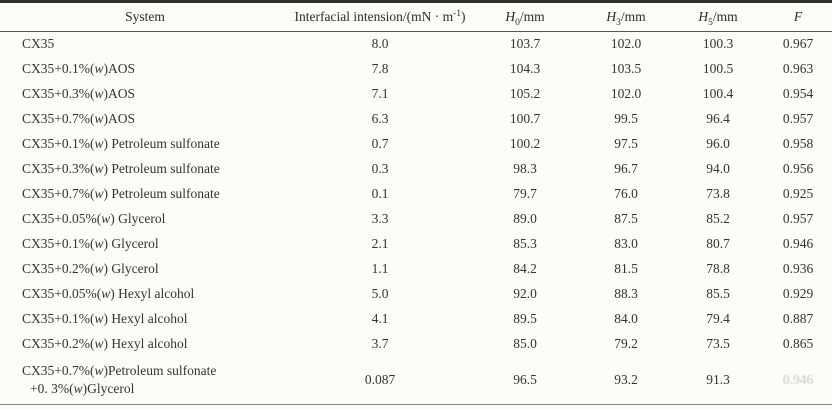  Describe the element at coordinates (718, 293) in the screenshot. I see `cell-h5: 85.5` at that location.